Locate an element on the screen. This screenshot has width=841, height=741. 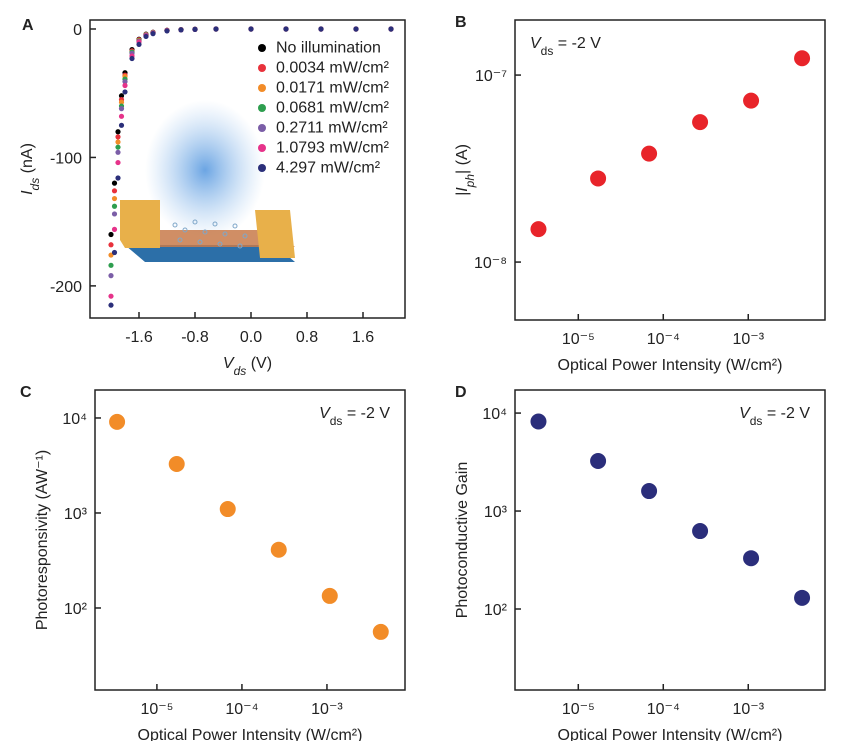
x-tick-label: 0.8 is located at coordinates (307, 337).